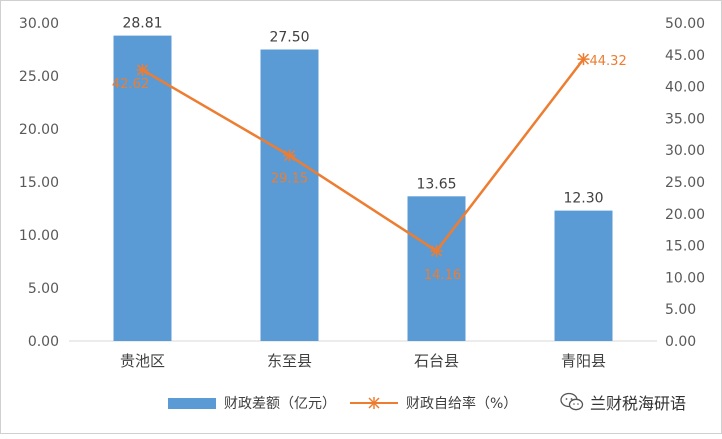 The height and width of the screenshot is (439, 722). Describe the element at coordinates (685, 24) in the screenshot. I see `y-right-tick-label: 50.00` at that location.